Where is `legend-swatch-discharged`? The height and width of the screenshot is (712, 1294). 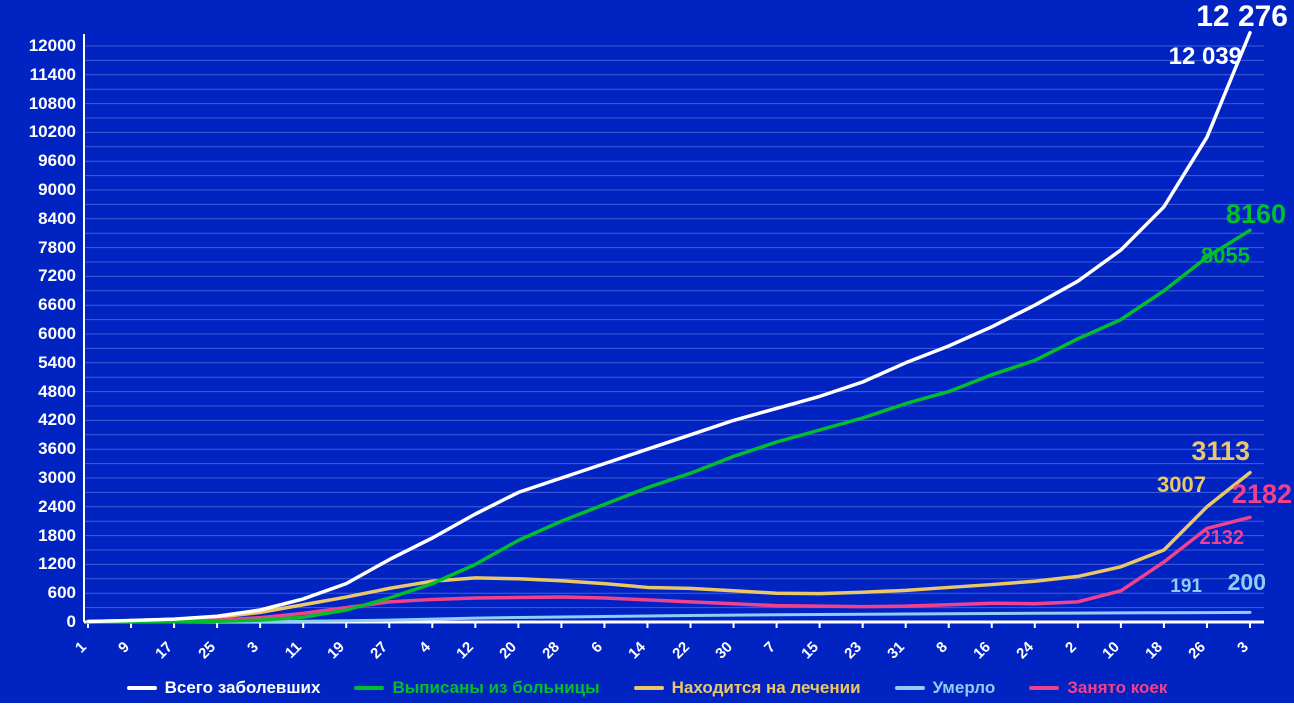 legend-swatch-discharged is located at coordinates (369, 688).